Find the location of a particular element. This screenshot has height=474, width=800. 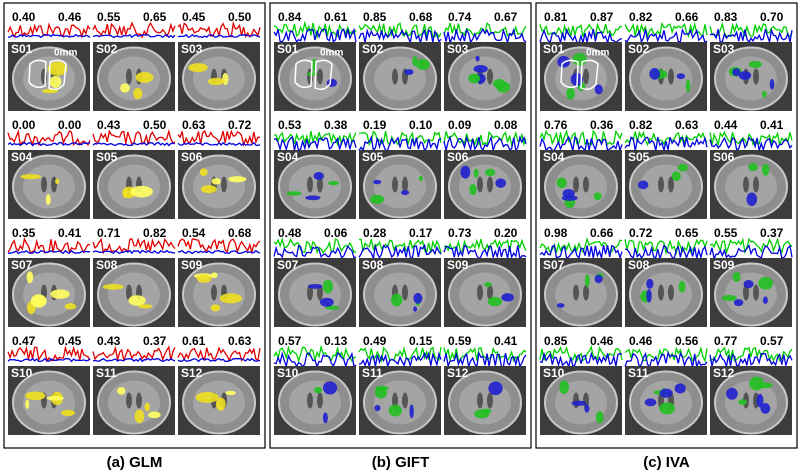

subject-label: S01 is located at coordinates (22, 49).